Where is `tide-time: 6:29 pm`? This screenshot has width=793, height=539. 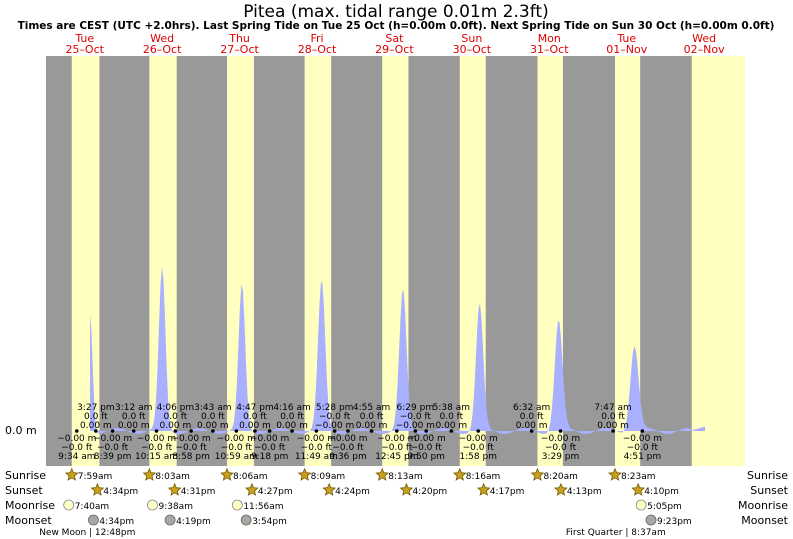 tide-time: 6:29 pm is located at coordinates (416, 408).